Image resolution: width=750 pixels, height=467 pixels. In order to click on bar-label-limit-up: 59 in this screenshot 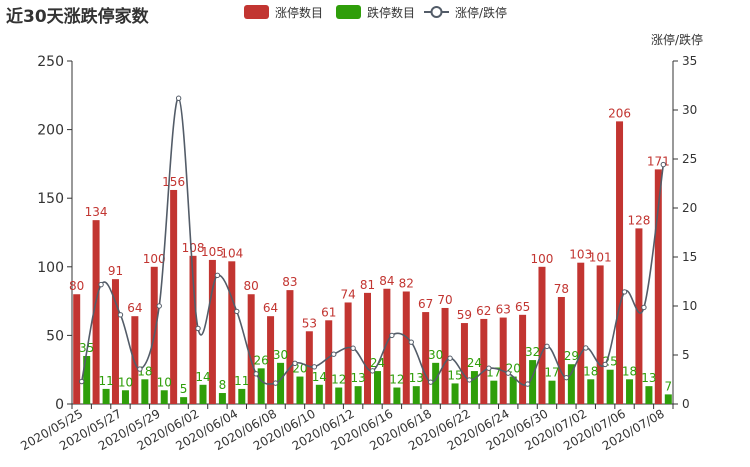, I will do `click(464, 315)`.